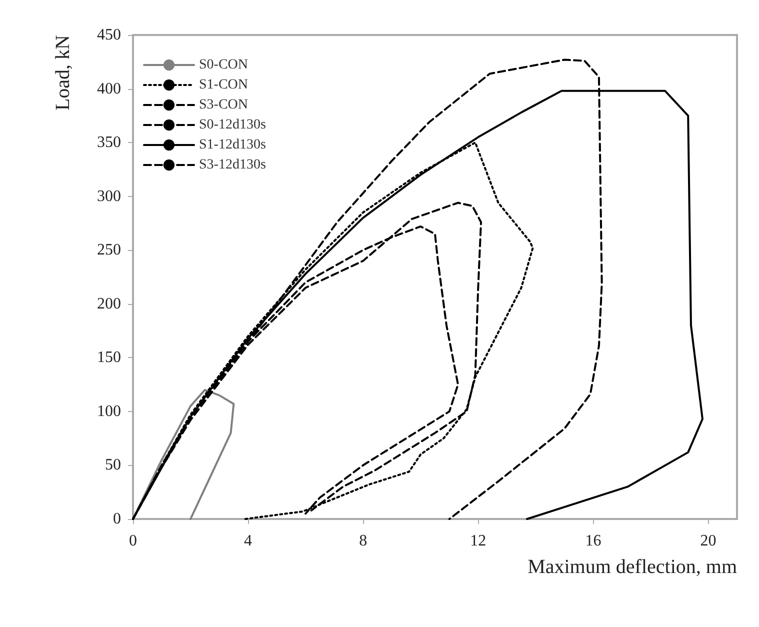 The width and height of the screenshot is (759, 627). What do you see at coordinates (109, 89) in the screenshot?
I see `y-tick-label: 400` at bounding box center [109, 89].